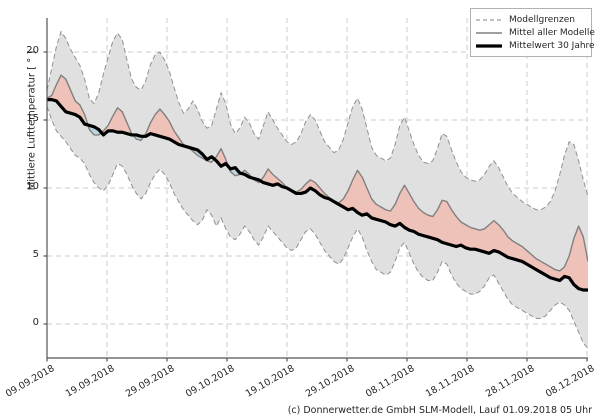 Image resolution: width=600 pixels, height=420 pixels. What do you see at coordinates (489, 46) in the screenshot?
I see `thick-line-icon` at bounding box center [489, 46].